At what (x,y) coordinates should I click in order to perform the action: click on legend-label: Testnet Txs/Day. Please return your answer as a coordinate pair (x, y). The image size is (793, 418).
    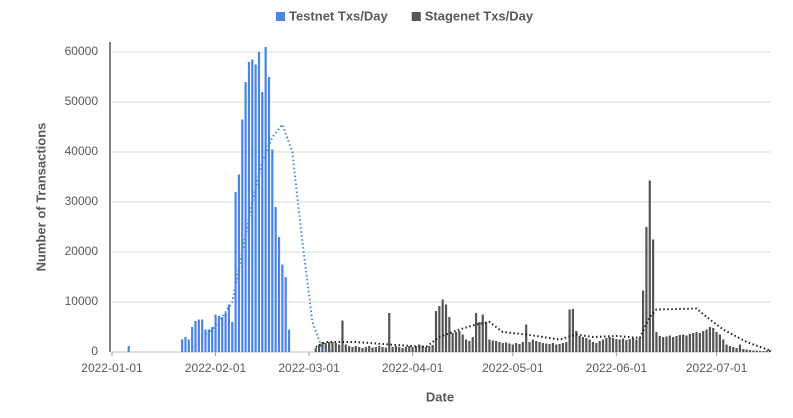
    Looking at the image, I should click on (339, 15).